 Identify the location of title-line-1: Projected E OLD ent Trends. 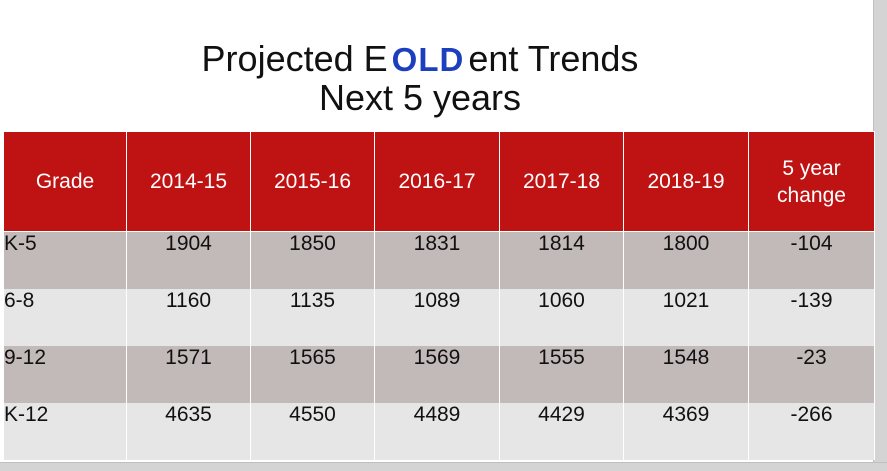
(420, 58).